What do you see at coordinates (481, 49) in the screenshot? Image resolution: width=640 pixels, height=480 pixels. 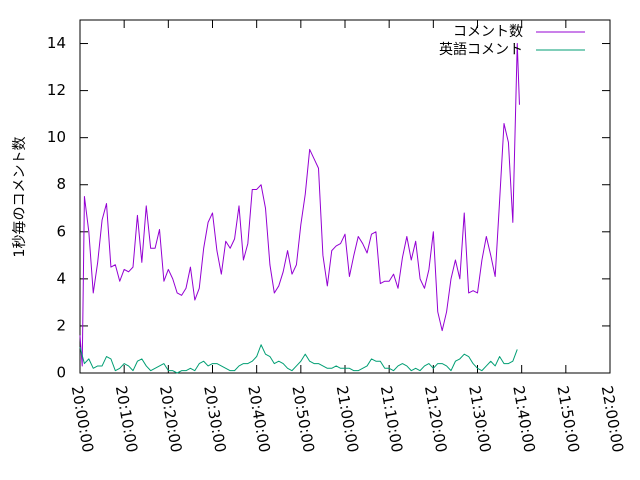 I see `legend-label: 英語コメント` at bounding box center [481, 49].